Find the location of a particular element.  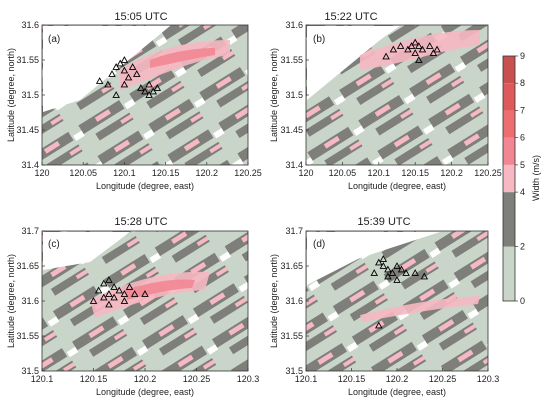

panel-c-markers is located at coordinates (119, 292).